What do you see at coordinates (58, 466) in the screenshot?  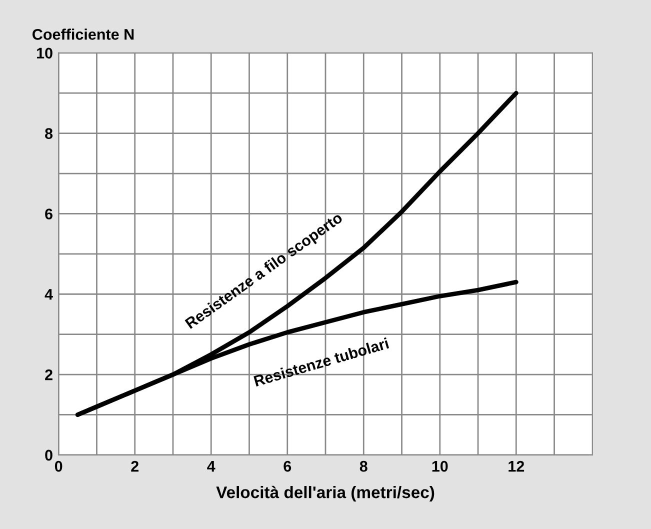 I see `x-tick-label: 0` at bounding box center [58, 466].